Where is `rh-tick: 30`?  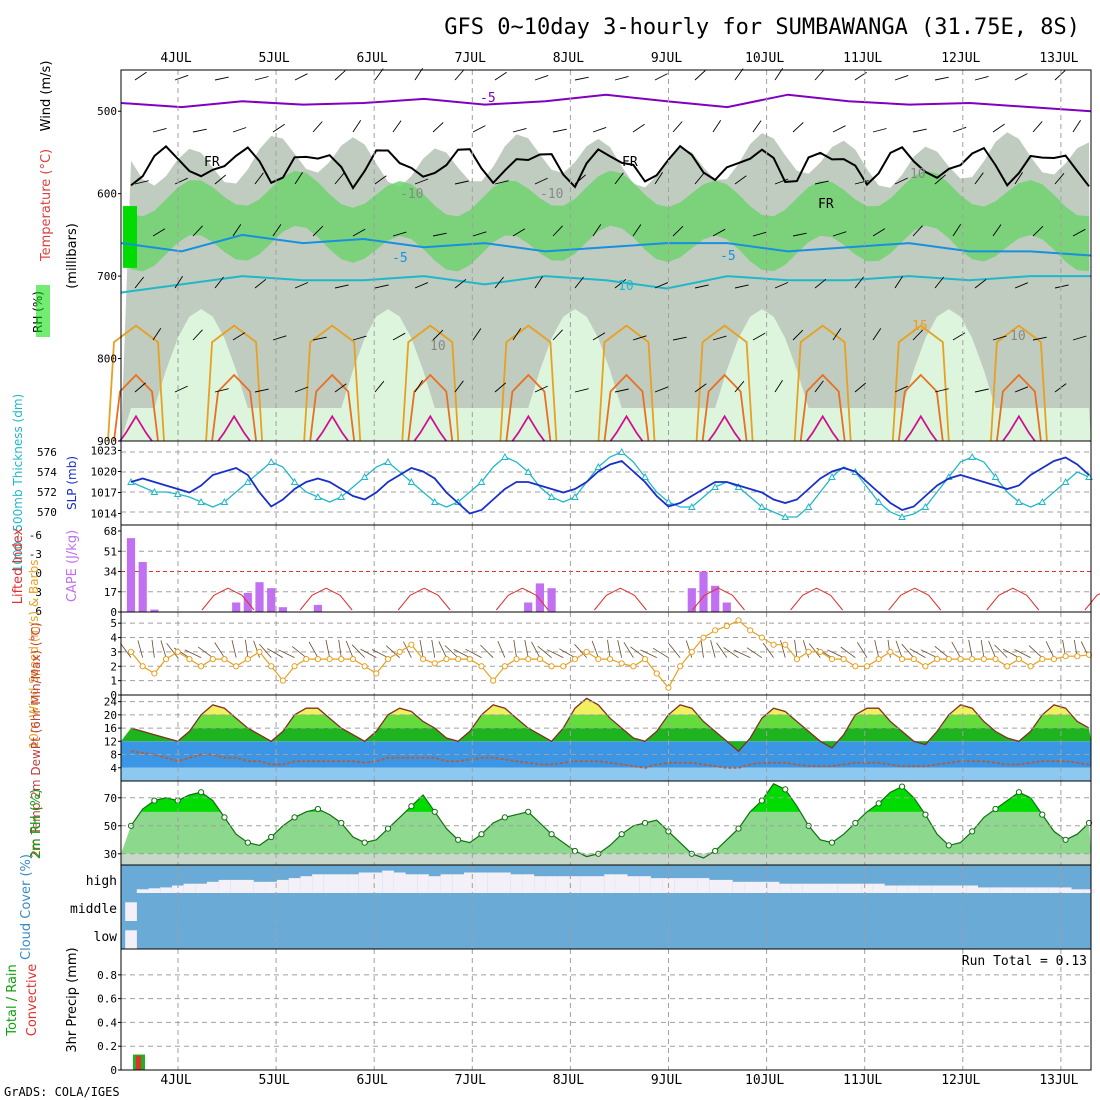 rh-tick: 30 is located at coordinates (110, 854).